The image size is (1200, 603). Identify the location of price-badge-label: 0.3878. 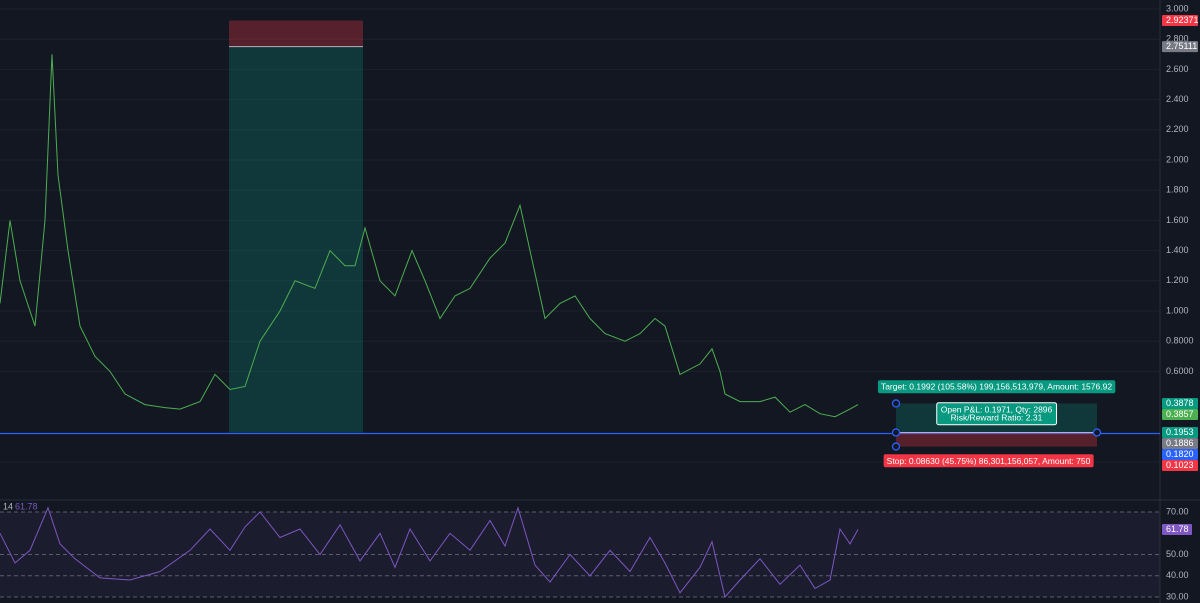
(1180, 403).